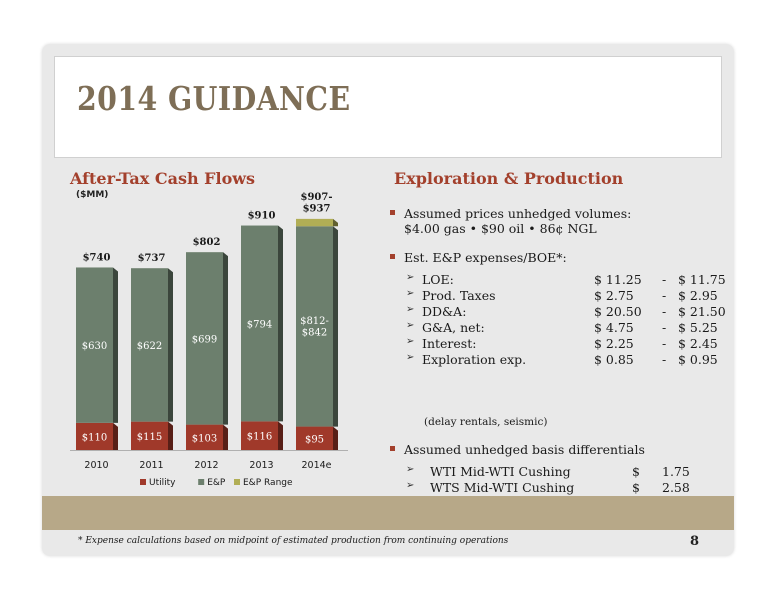  I want to click on bar-value-label: $622, so click(149, 346).